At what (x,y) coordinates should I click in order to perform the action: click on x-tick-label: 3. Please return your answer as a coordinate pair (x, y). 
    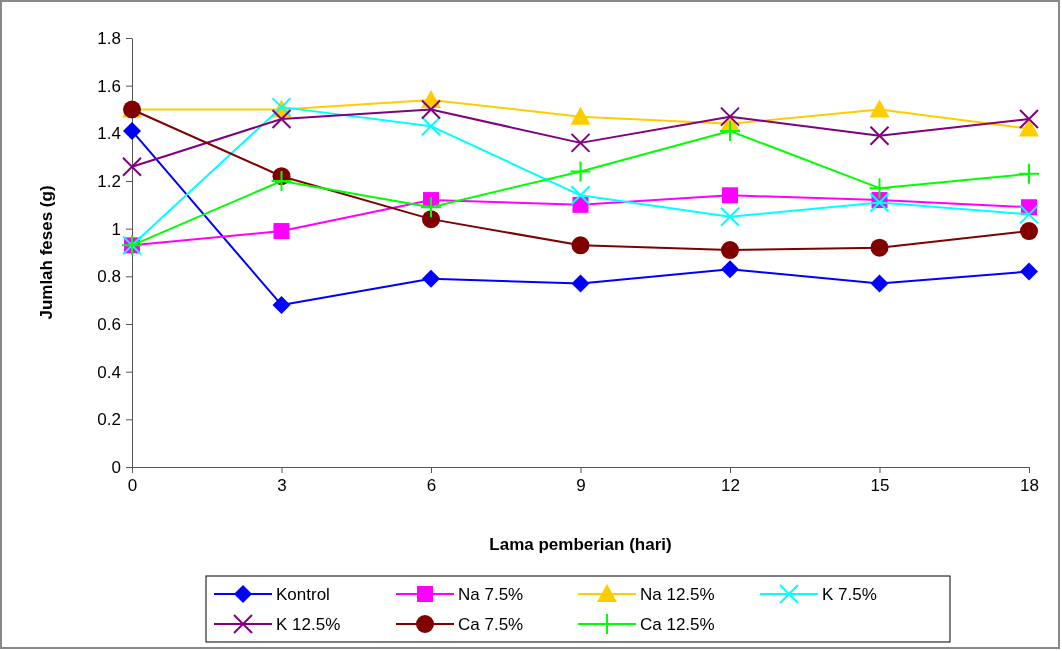
    Looking at the image, I should click on (282, 486).